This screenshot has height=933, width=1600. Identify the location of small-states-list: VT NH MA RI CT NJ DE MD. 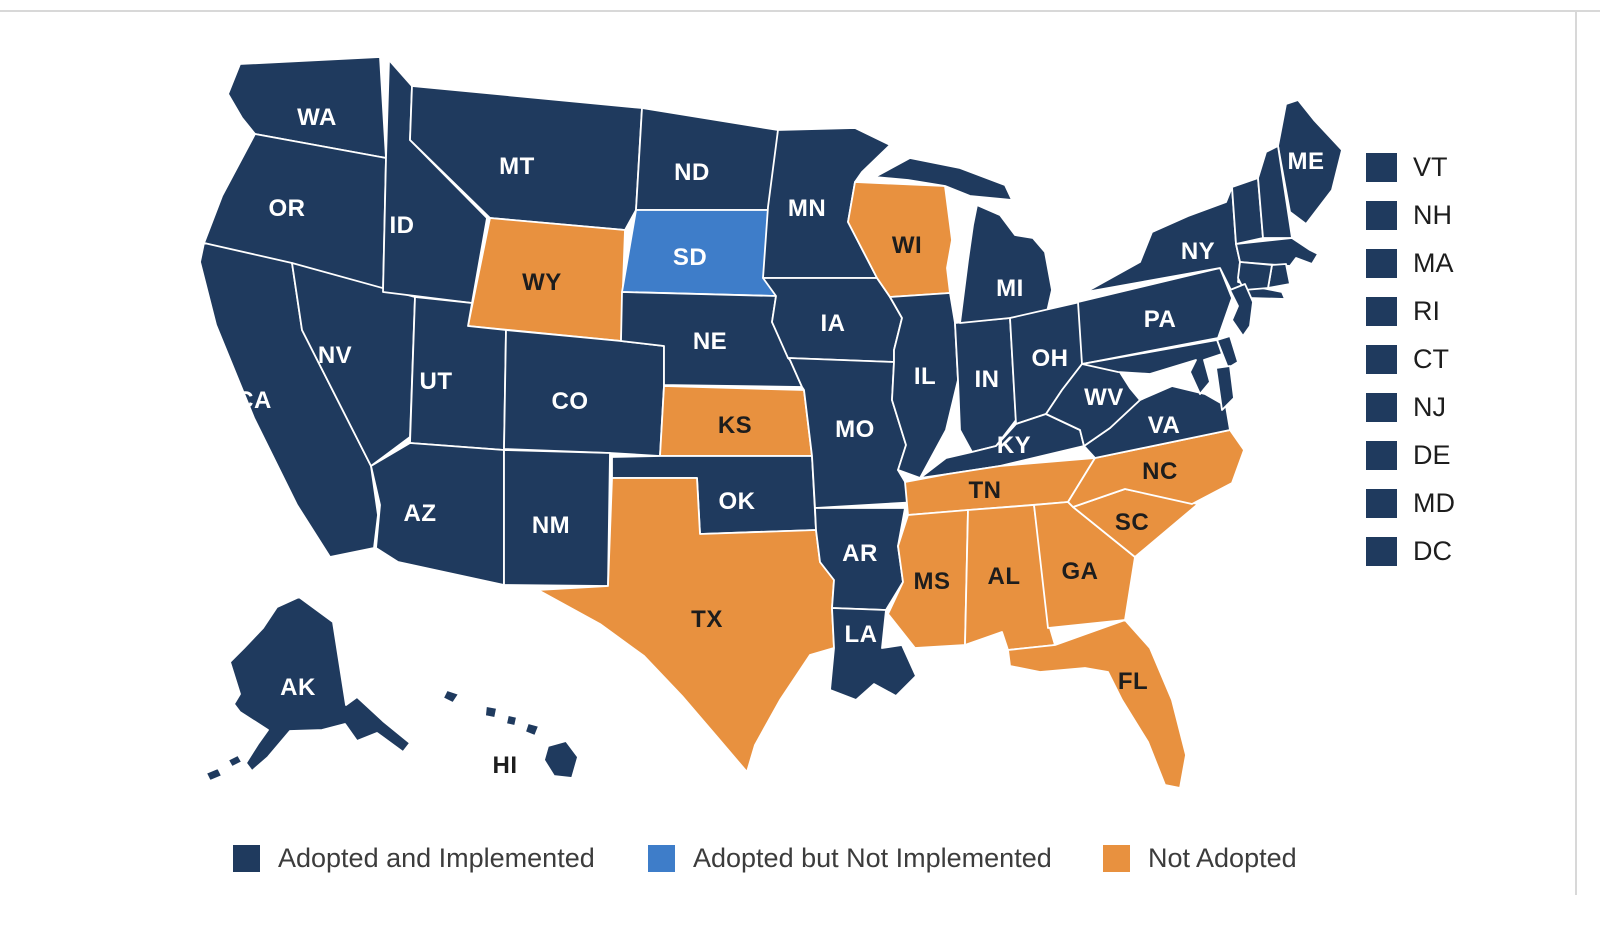
(1410, 359).